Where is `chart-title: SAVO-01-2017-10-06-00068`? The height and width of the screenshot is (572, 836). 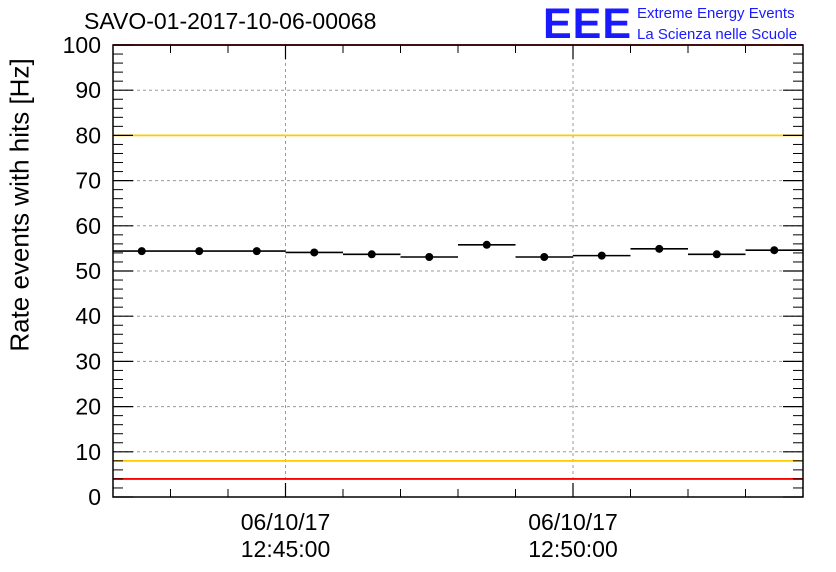
chart-title: SAVO-01-2017-10-06-00068 is located at coordinates (230, 21).